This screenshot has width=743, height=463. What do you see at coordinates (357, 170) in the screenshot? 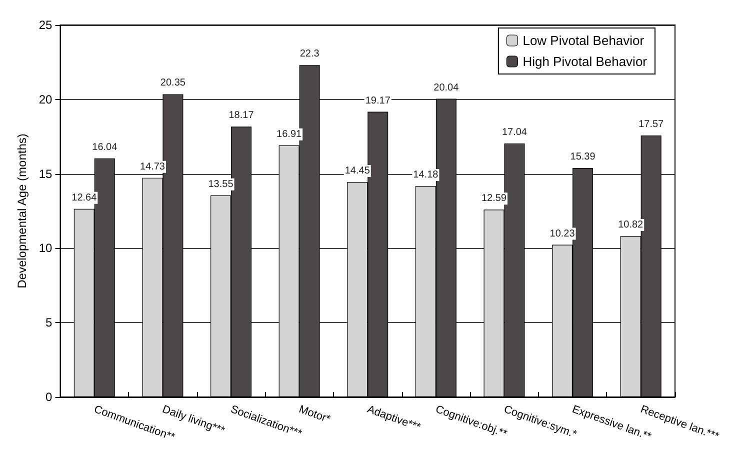
I see `data-label: 14.45` at bounding box center [357, 170].